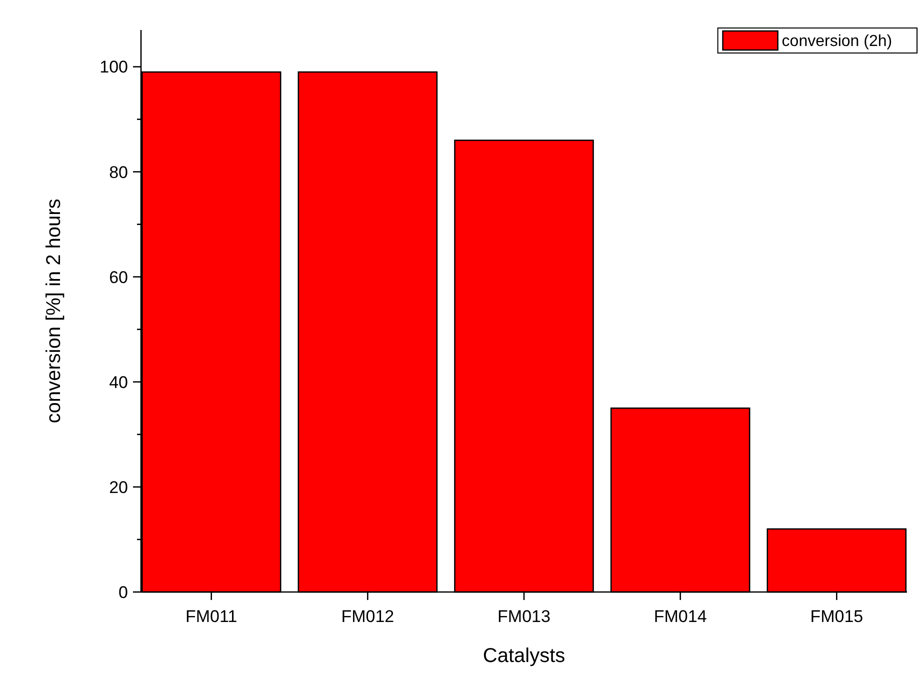 This screenshot has width=918, height=674. I want to click on y-tick-label: 80, so click(118, 172).